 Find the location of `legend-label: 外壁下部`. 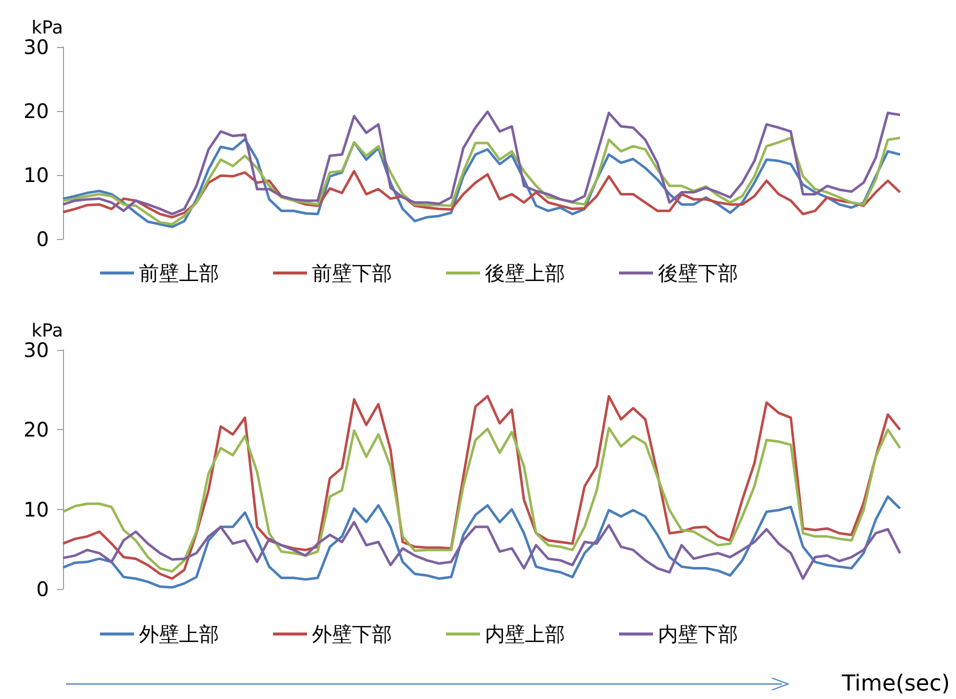

legend-label: 外壁下部 is located at coordinates (352, 634).